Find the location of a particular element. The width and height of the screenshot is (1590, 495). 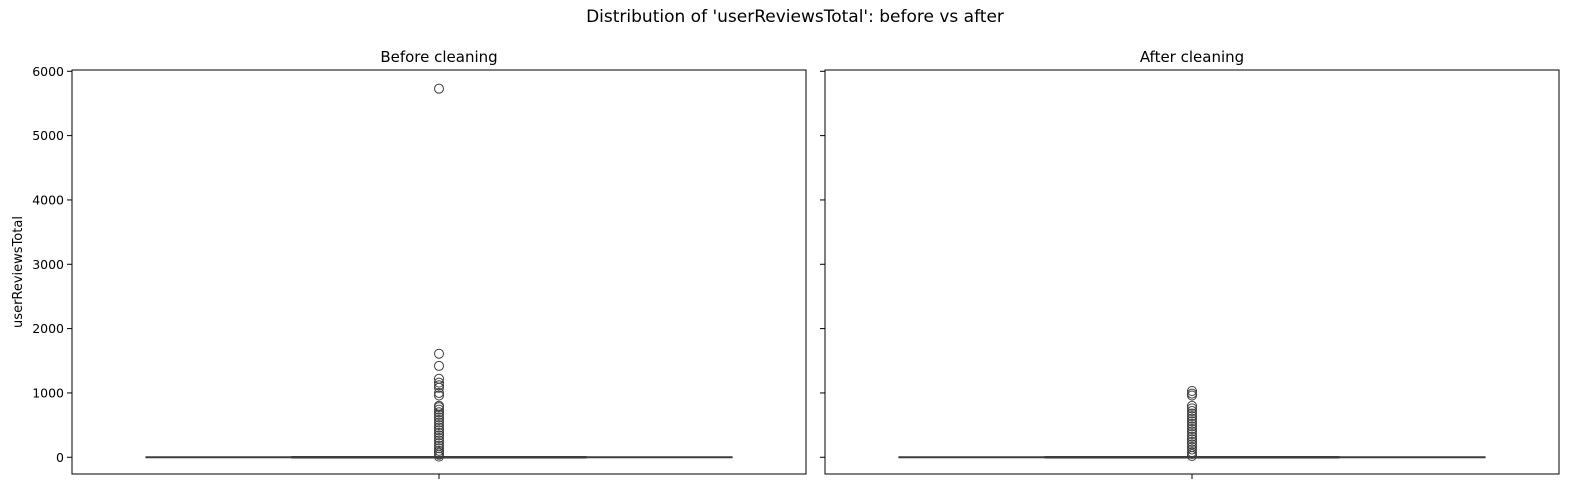

y-tick-label: 0 is located at coordinates (60, 457).